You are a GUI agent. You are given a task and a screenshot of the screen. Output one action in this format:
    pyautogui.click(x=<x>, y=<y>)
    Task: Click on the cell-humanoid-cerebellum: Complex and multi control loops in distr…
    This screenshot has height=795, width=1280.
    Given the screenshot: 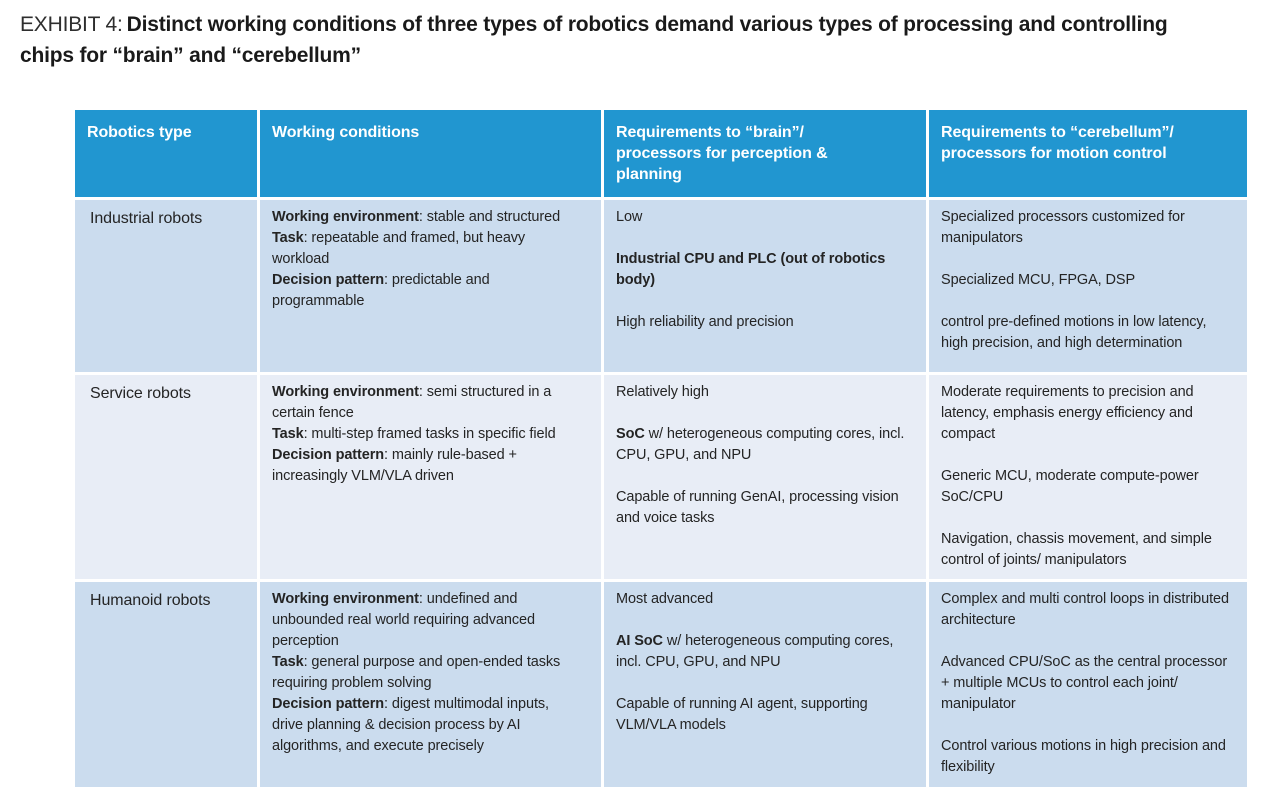 What is the action you would take?
    pyautogui.click(x=1088, y=684)
    